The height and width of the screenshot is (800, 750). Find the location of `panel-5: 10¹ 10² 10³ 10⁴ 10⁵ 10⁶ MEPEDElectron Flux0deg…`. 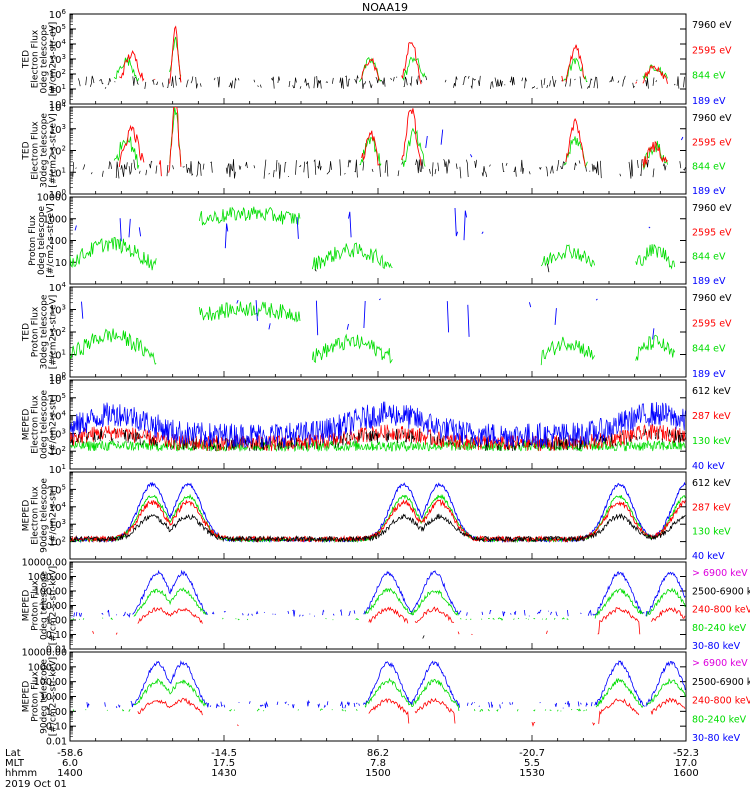

panel-5: 10¹ 10² 10³ 10⁴ 10⁵ 10⁶ MEPEDElectron Flux0deg… is located at coordinates (377, 425).